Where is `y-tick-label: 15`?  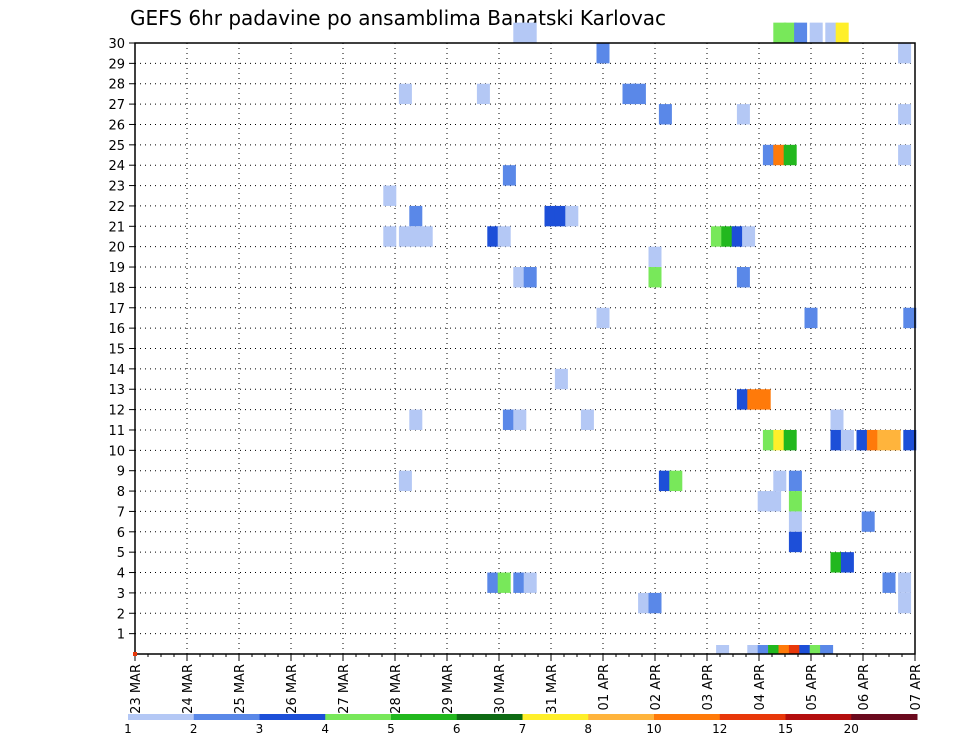
y-tick-label: 15 is located at coordinates (116, 350).